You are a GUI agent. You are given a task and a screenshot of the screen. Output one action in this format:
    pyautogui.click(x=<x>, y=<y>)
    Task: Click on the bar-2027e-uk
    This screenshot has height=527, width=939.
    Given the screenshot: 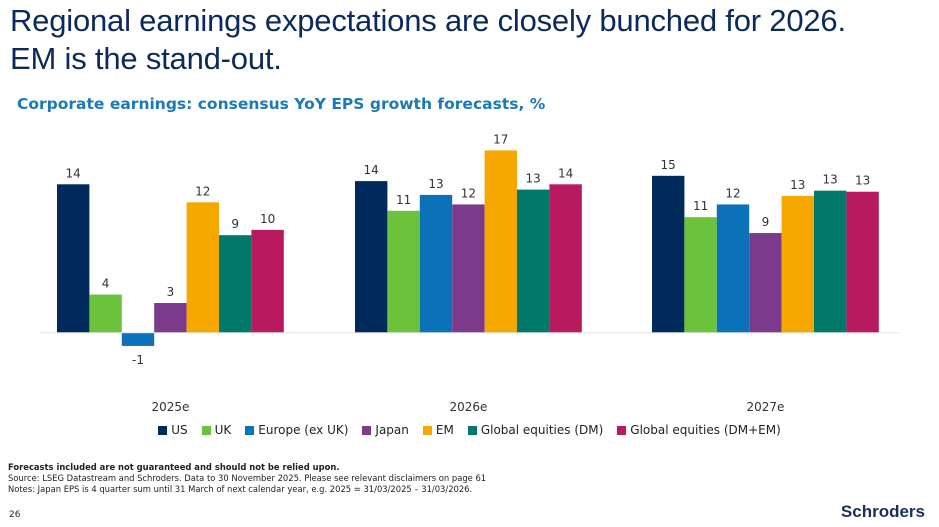 What is the action you would take?
    pyautogui.click(x=700, y=275)
    